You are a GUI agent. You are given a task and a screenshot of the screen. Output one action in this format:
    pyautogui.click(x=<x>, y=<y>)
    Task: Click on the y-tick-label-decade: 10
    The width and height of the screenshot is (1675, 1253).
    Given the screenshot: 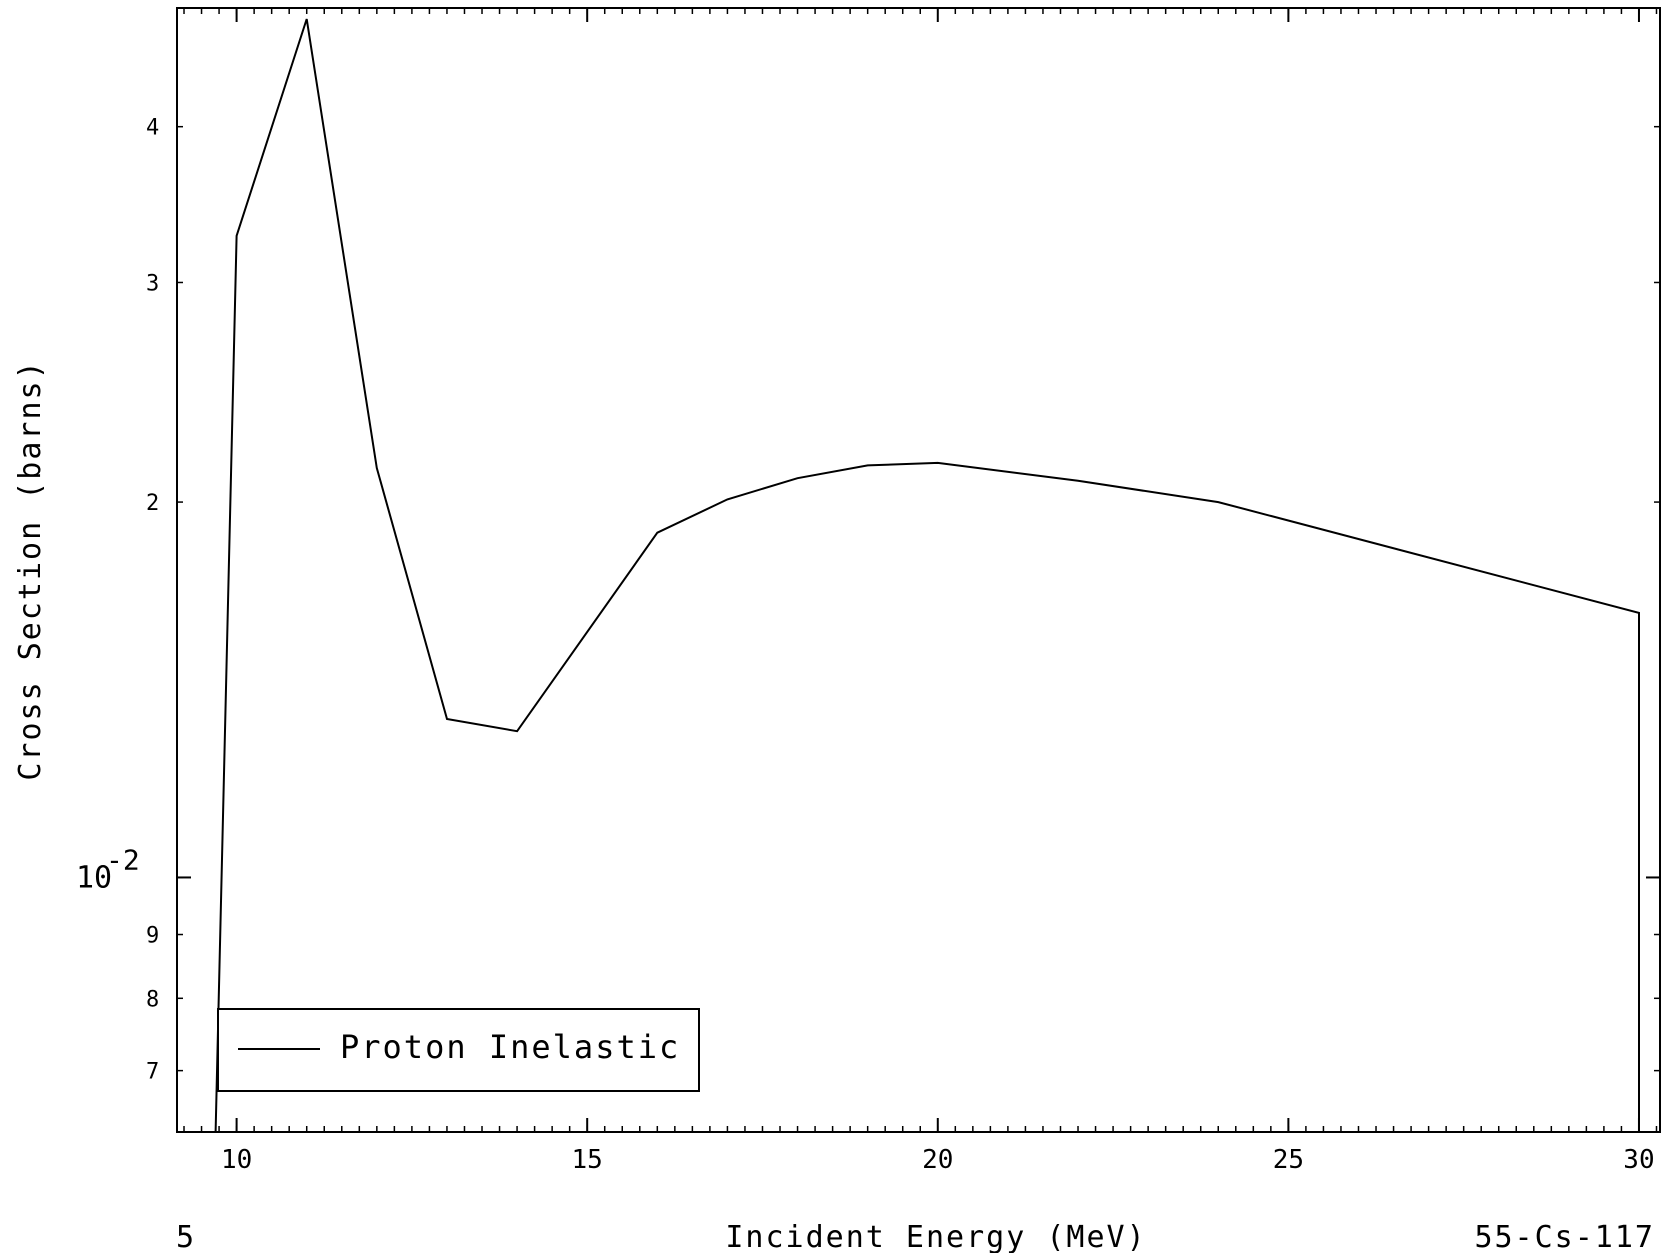 What is the action you would take?
    pyautogui.click(x=94, y=877)
    